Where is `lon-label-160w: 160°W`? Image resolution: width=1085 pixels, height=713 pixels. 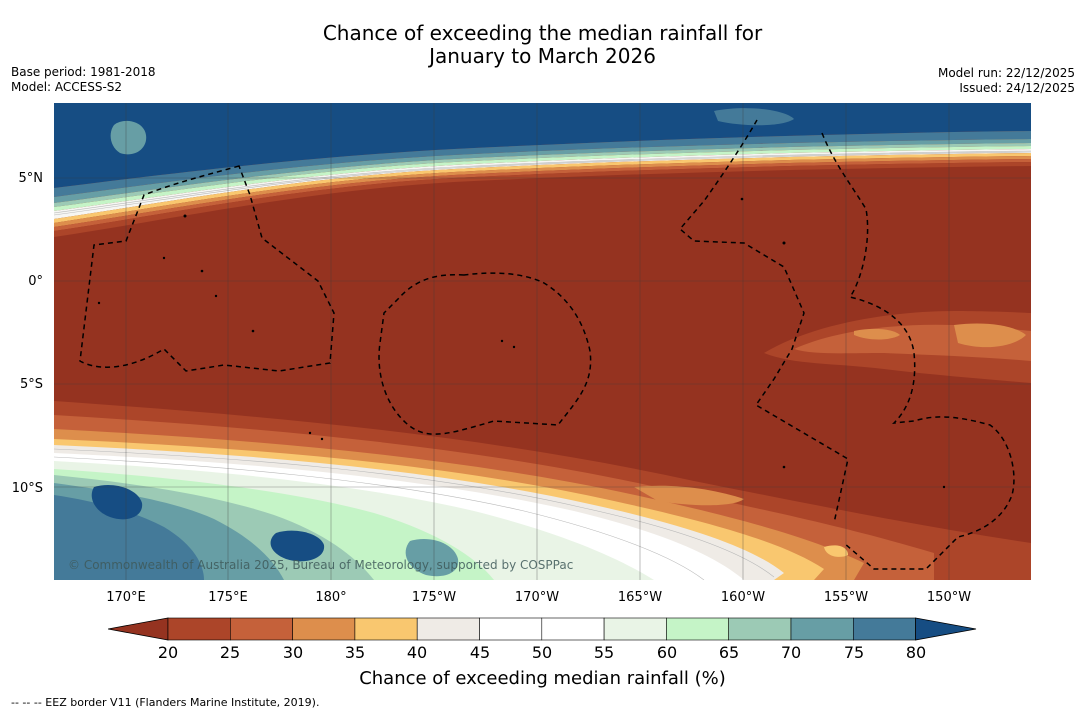 lon-label-160w: 160°W is located at coordinates (743, 597).